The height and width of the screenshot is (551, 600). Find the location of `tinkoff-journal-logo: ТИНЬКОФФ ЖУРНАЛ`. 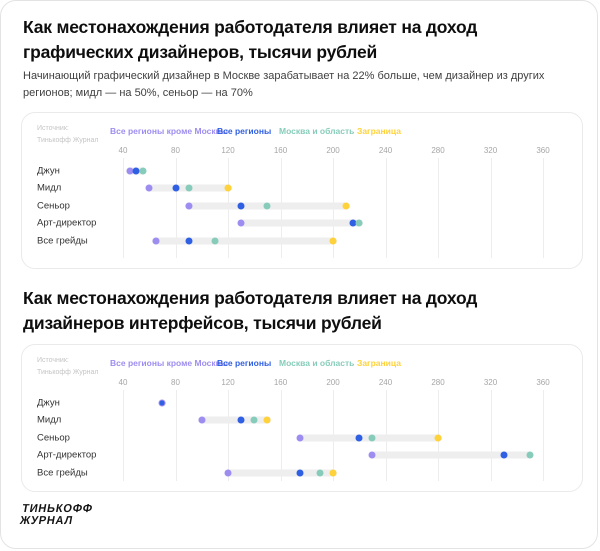

tinkoff-journal-logo: ТИНЬКОФФ ЖУРНАЛ is located at coordinates (56, 515).